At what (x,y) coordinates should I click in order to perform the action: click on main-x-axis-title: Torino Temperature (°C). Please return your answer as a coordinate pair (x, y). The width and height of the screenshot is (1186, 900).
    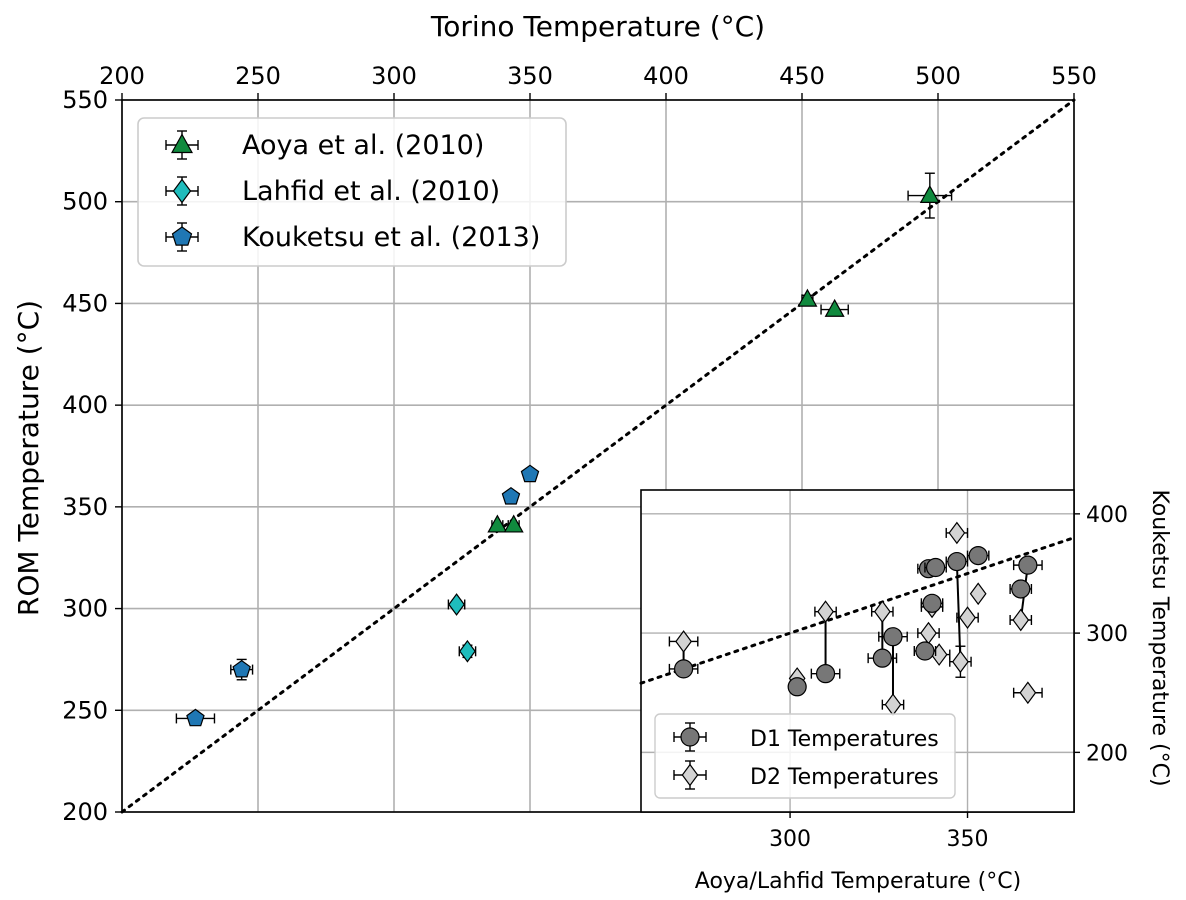
    Looking at the image, I should click on (597, 26).